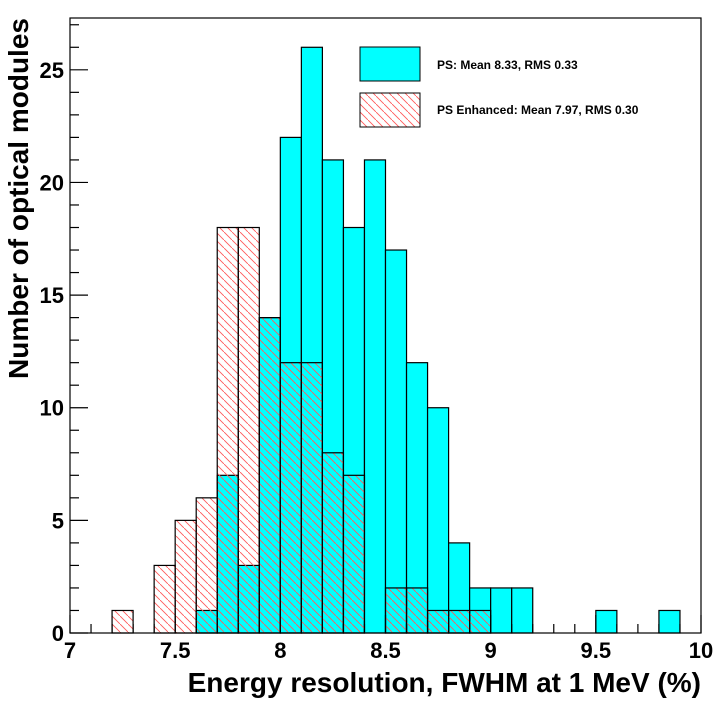 The image size is (725, 710). Describe the element at coordinates (491, 650) in the screenshot. I see `x-tick-label: 9` at that location.